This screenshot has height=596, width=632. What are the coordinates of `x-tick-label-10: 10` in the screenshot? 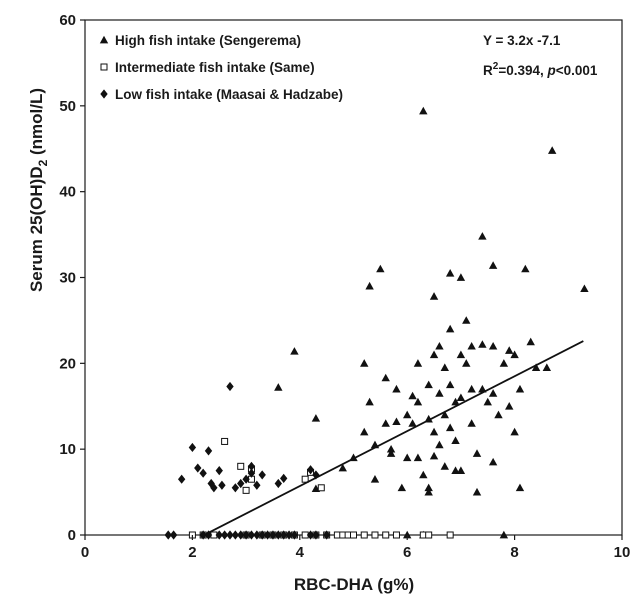 It's located at (622, 552).